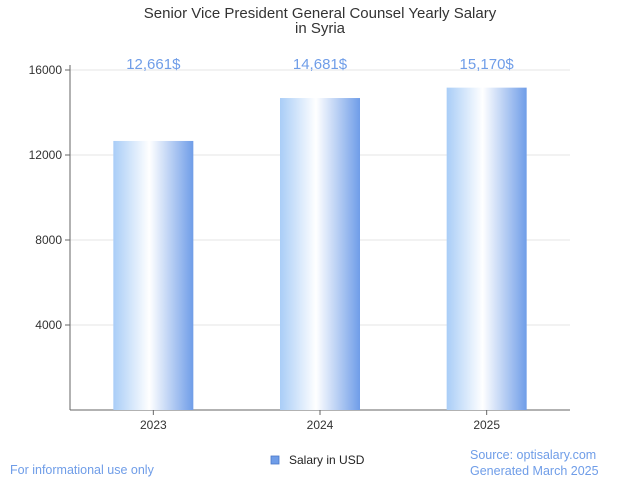 The width and height of the screenshot is (640, 480). What do you see at coordinates (320, 425) in the screenshot?
I see `x-tick-label: 2024` at bounding box center [320, 425].